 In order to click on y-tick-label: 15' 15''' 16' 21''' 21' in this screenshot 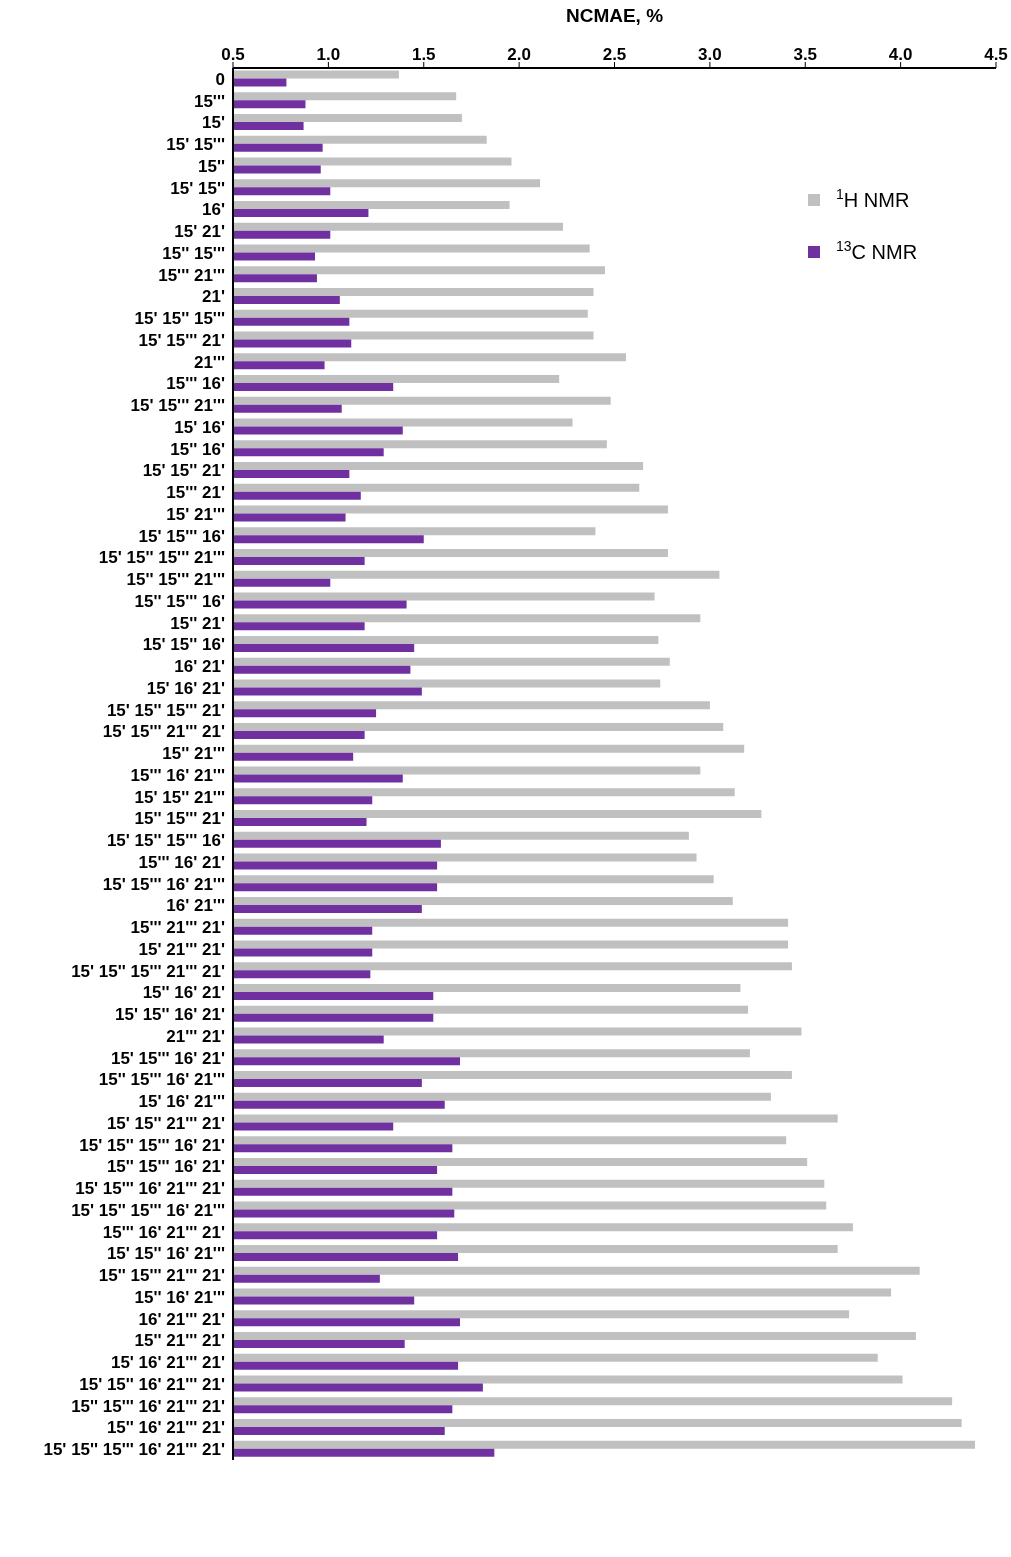, I will do `click(150, 1189)`.